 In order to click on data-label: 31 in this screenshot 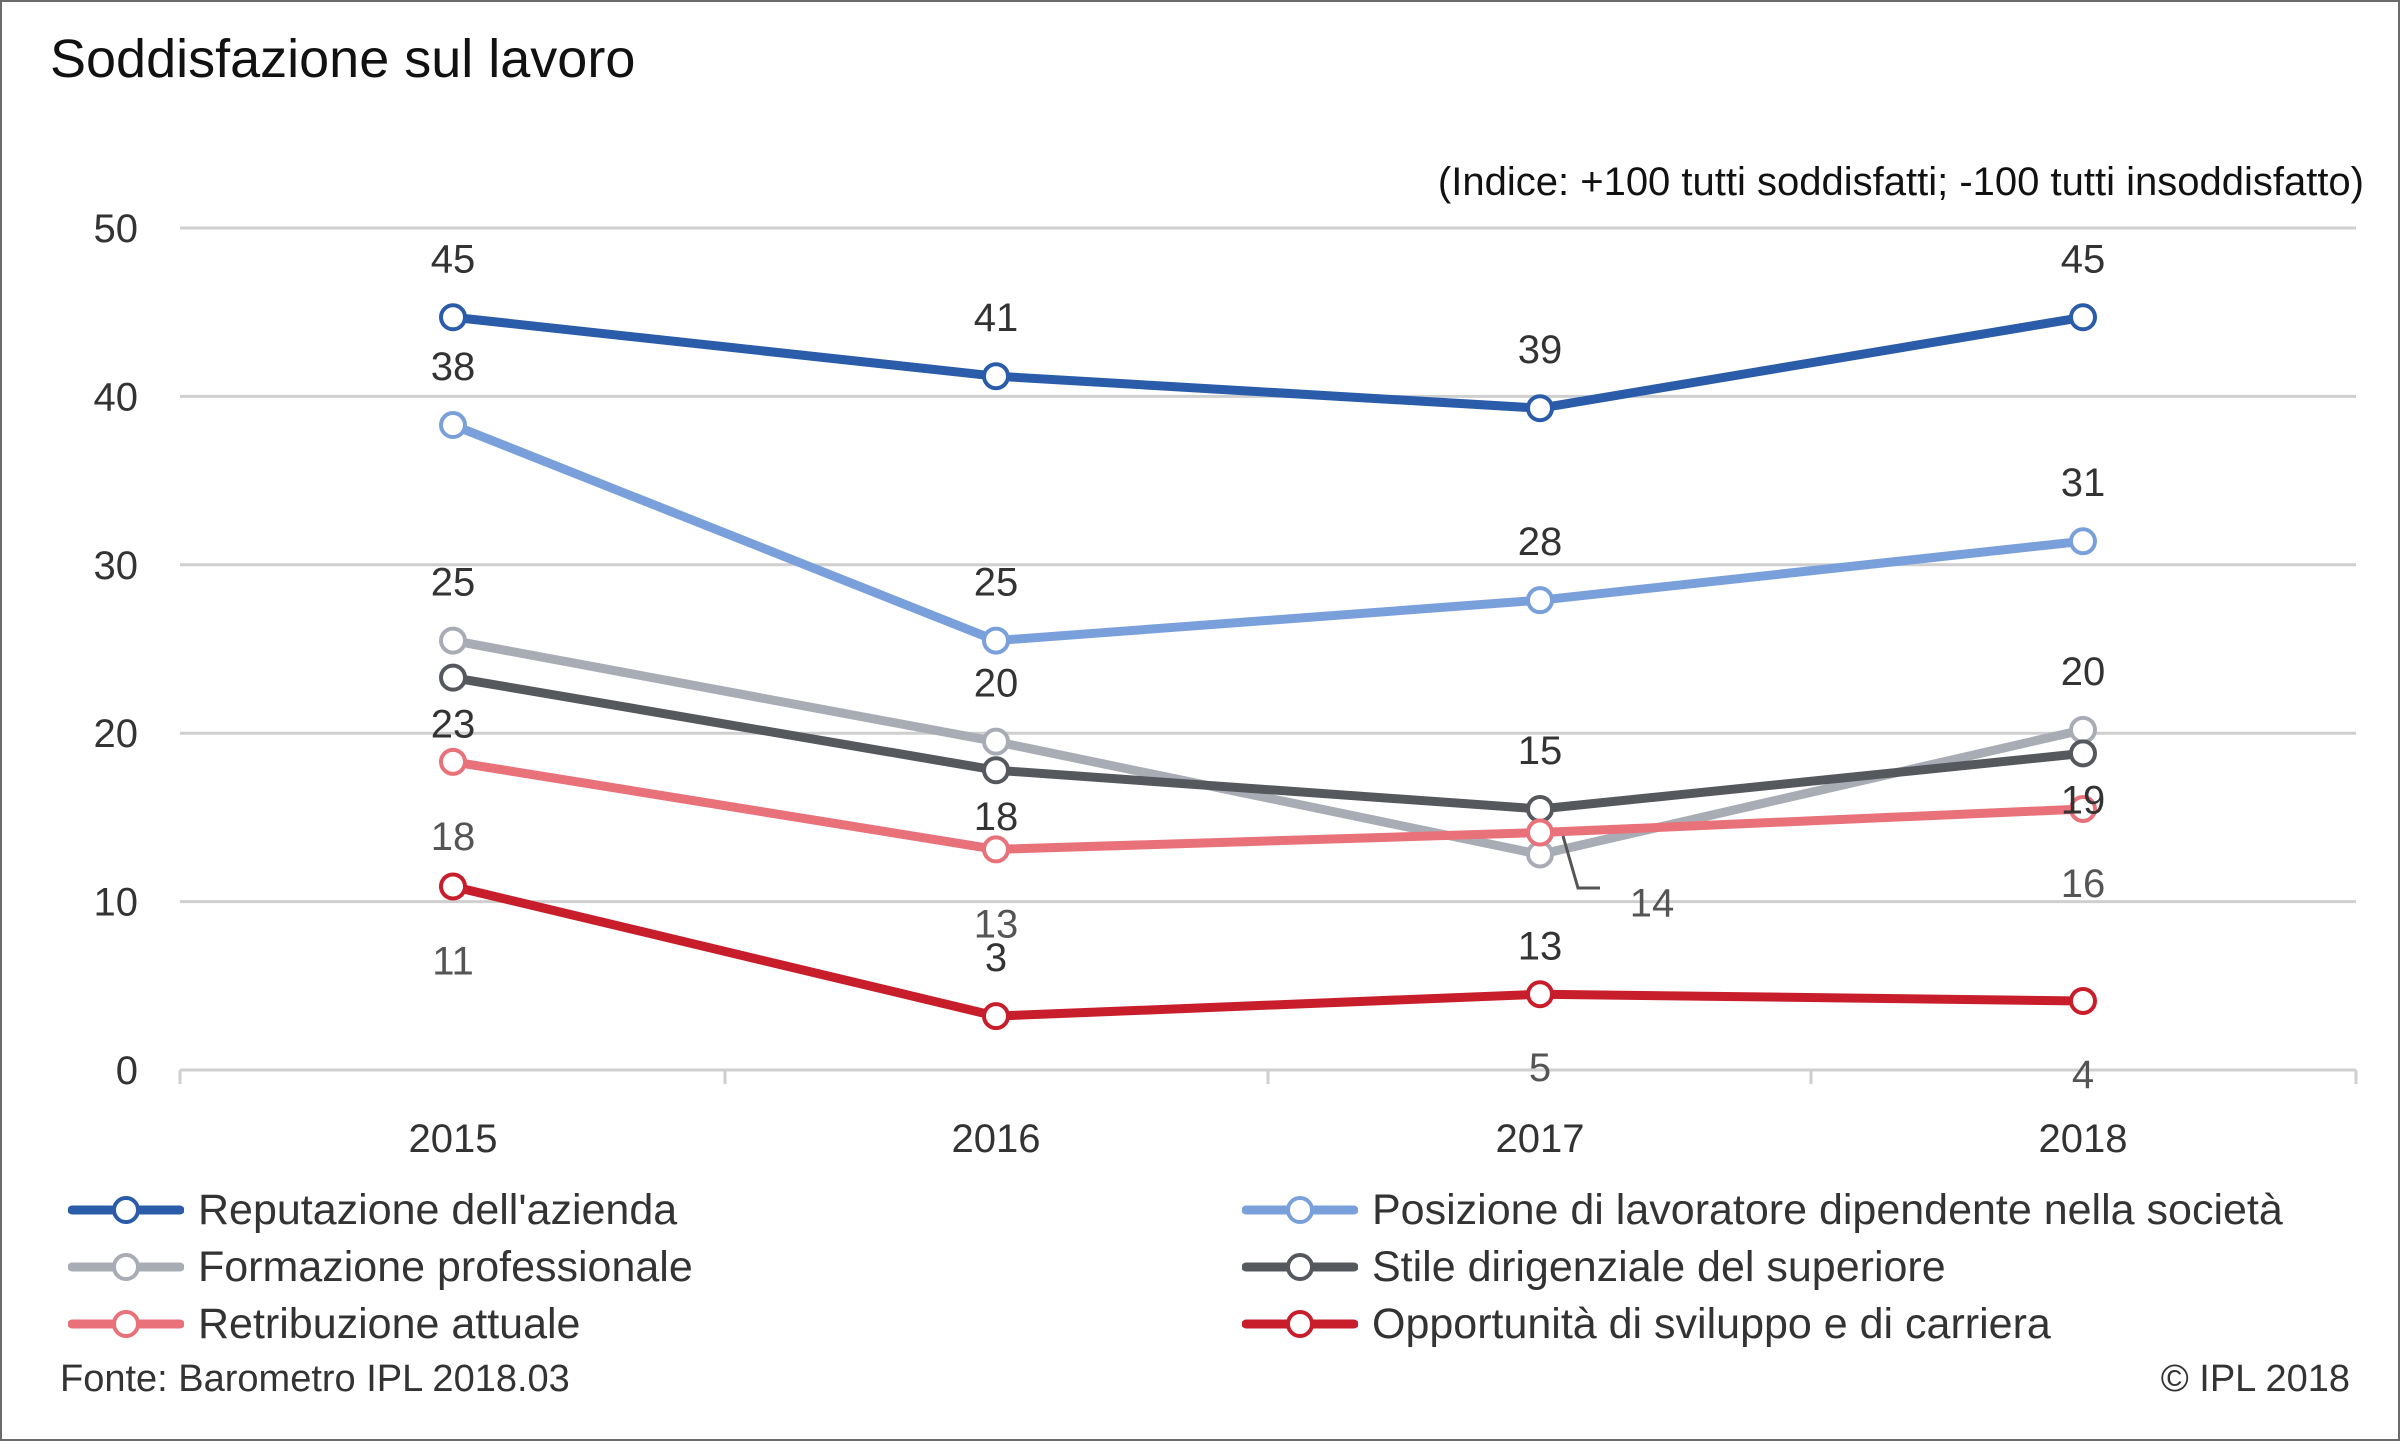, I will do `click(2083, 483)`.